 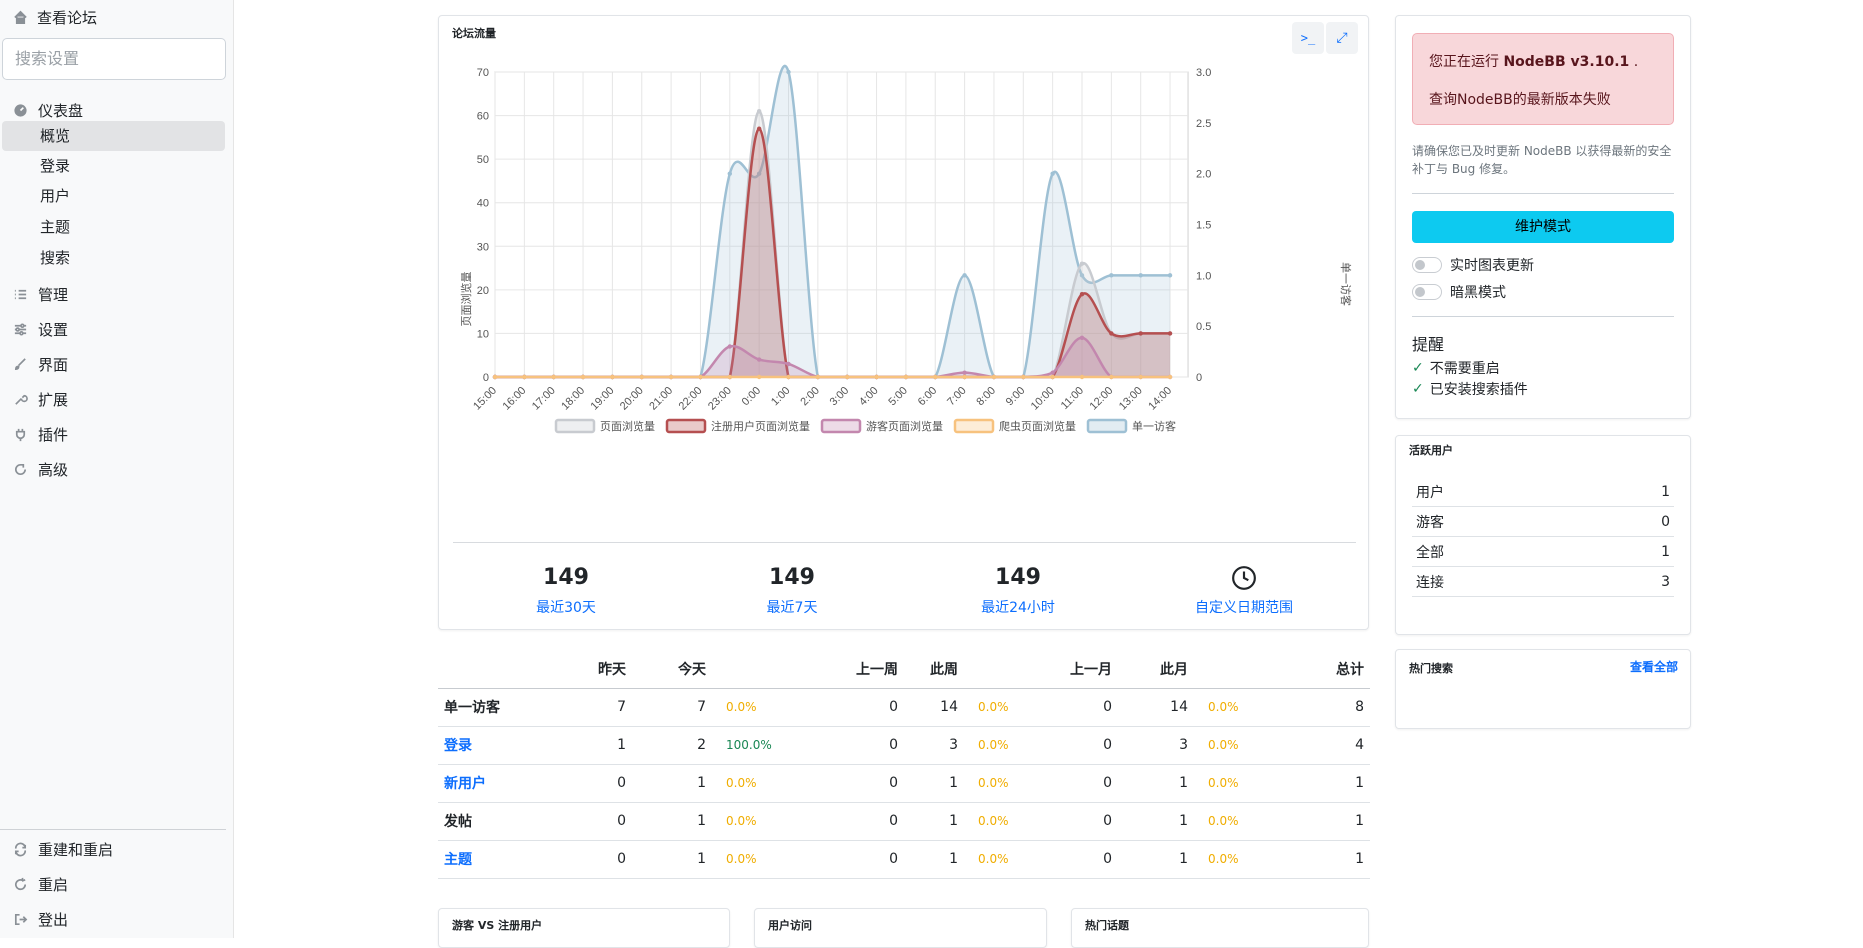 What do you see at coordinates (55, 196) in the screenshot?
I see `sidebar-sub-users: 用户` at bounding box center [55, 196].